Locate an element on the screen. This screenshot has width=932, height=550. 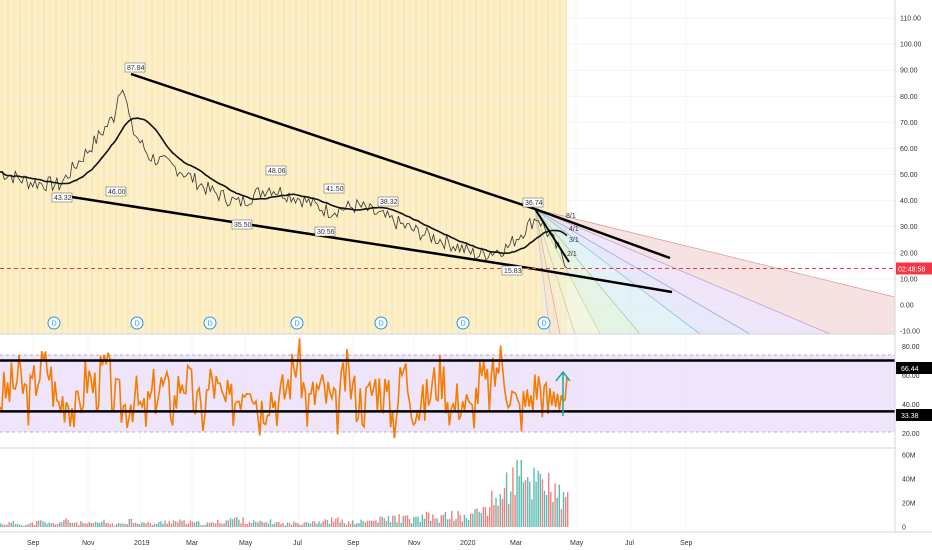
volume-tick: 20M is located at coordinates (909, 504).